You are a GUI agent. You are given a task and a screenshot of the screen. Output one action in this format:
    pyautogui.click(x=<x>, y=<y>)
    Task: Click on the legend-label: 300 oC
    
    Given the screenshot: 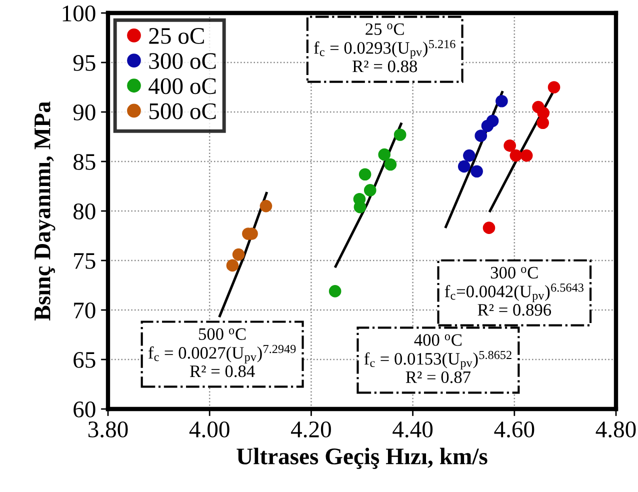 What is the action you would take?
    pyautogui.click(x=182, y=61)
    